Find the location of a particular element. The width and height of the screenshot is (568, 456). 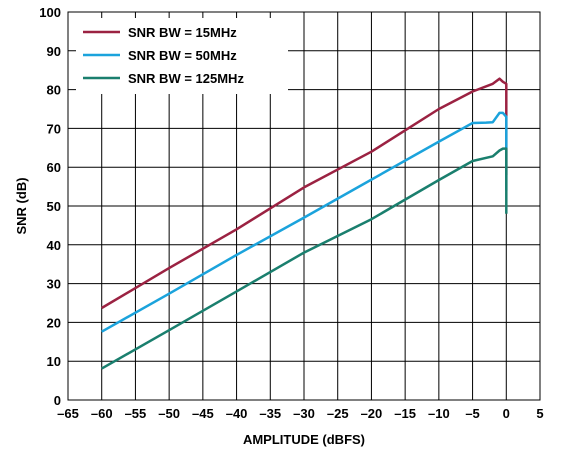

y-axis-title: SNR (dB) is located at coordinates (21, 205).